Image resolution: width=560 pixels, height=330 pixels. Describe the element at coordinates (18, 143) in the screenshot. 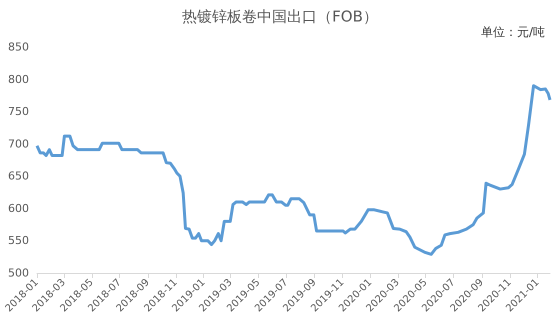

I see `y-tick-label: 700` at that location.